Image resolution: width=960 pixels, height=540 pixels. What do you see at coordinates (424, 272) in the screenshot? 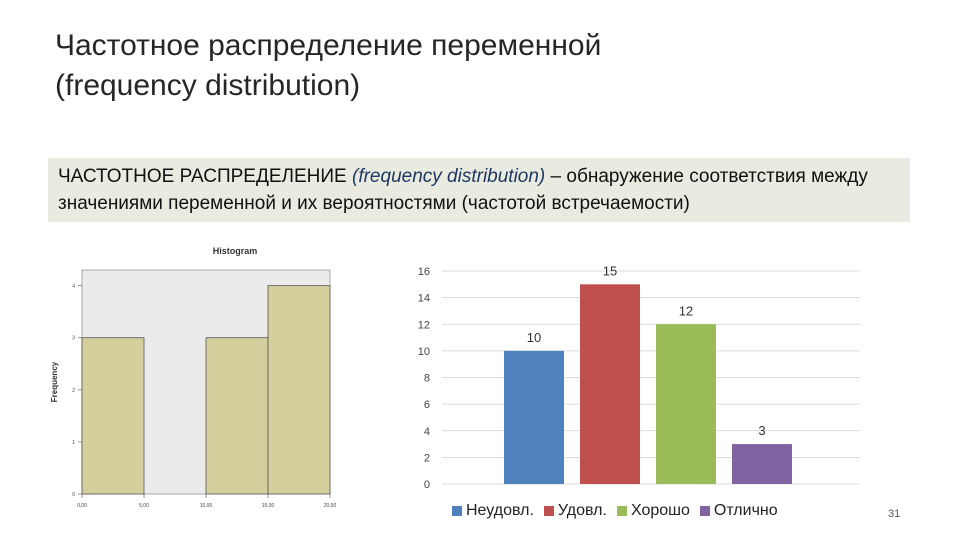
I see `bar-y-tick-label: 16` at bounding box center [424, 272].